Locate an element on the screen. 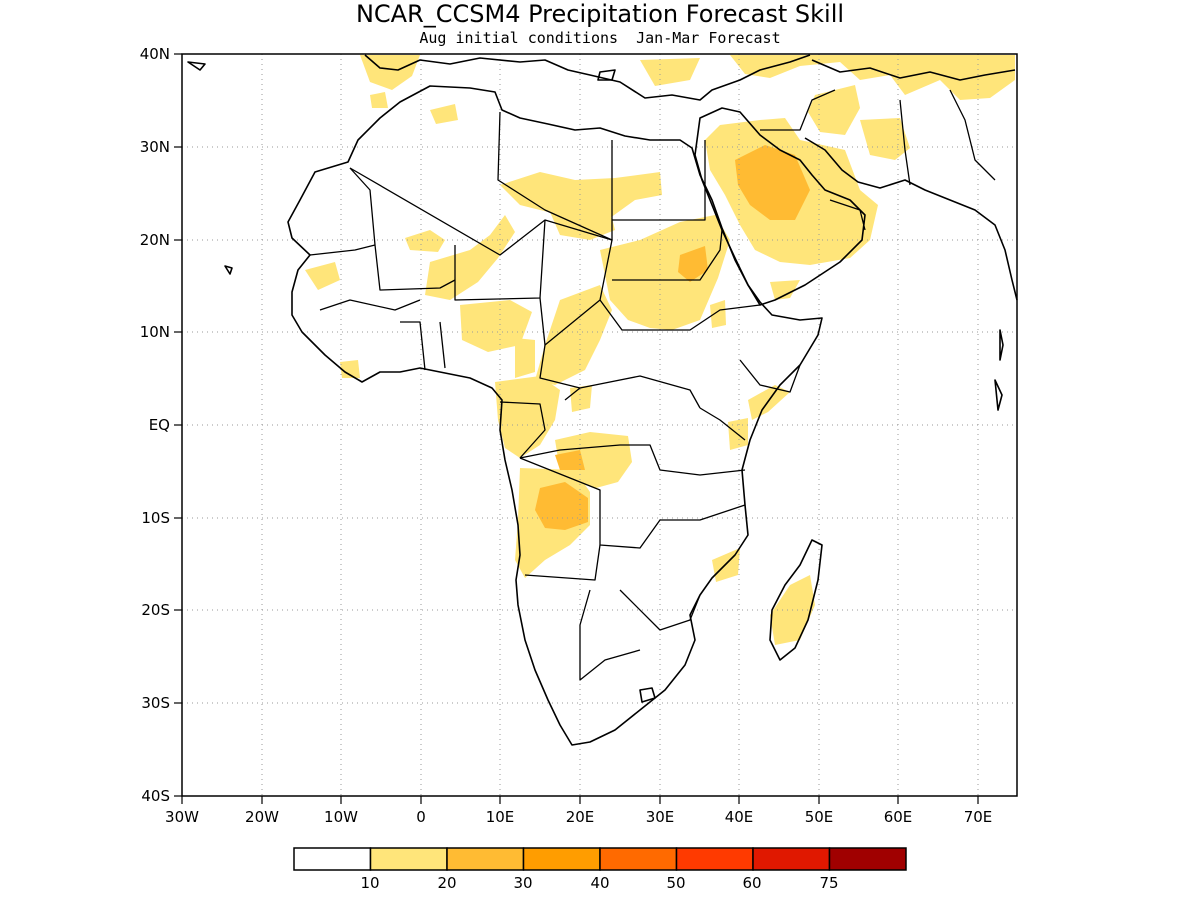  lat-label-40n: 40N is located at coordinates (155, 54).